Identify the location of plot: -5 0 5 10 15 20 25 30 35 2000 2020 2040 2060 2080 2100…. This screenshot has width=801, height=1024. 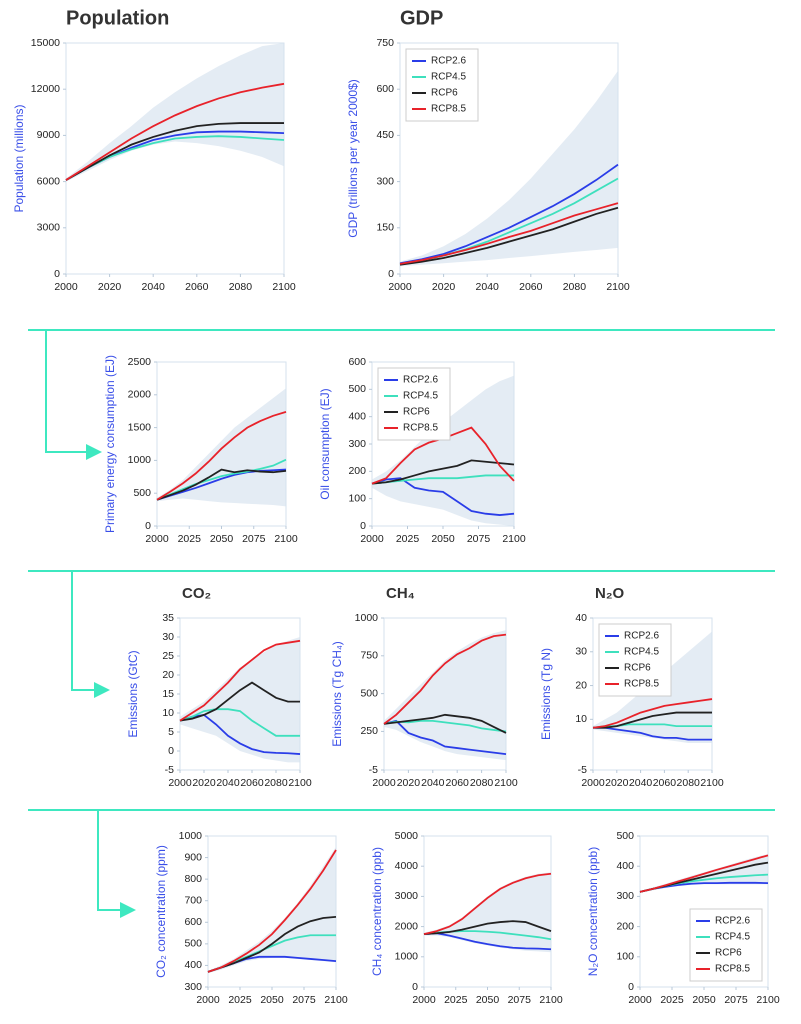
(219, 687).